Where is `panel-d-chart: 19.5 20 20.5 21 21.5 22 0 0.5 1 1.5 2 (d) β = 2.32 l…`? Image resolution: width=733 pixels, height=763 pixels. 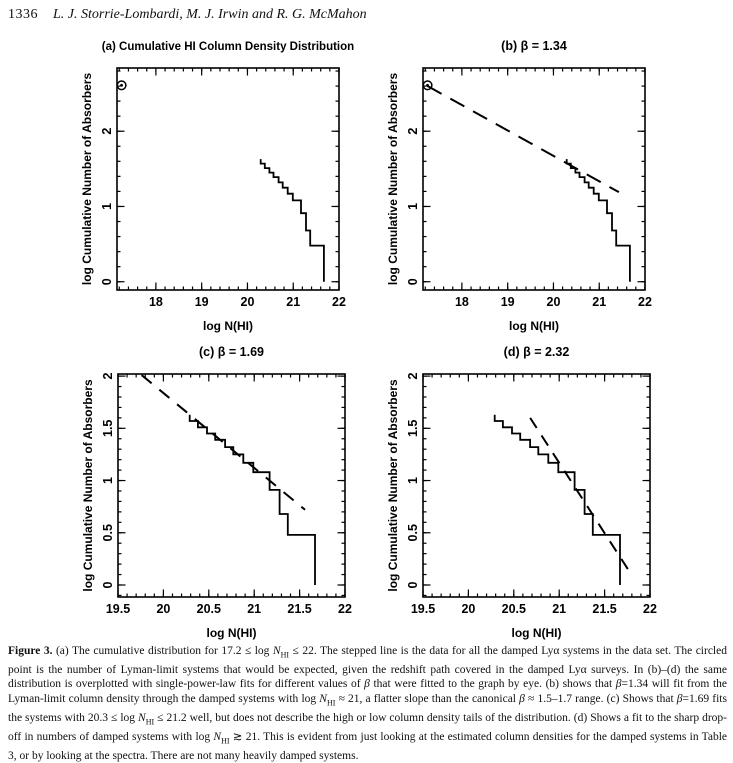 panel-d-chart: 19.5 20 20.5 21 21.5 22 0 0.5 1 1.5 2 (d) β = 2.32 l… is located at coordinates (521, 492).